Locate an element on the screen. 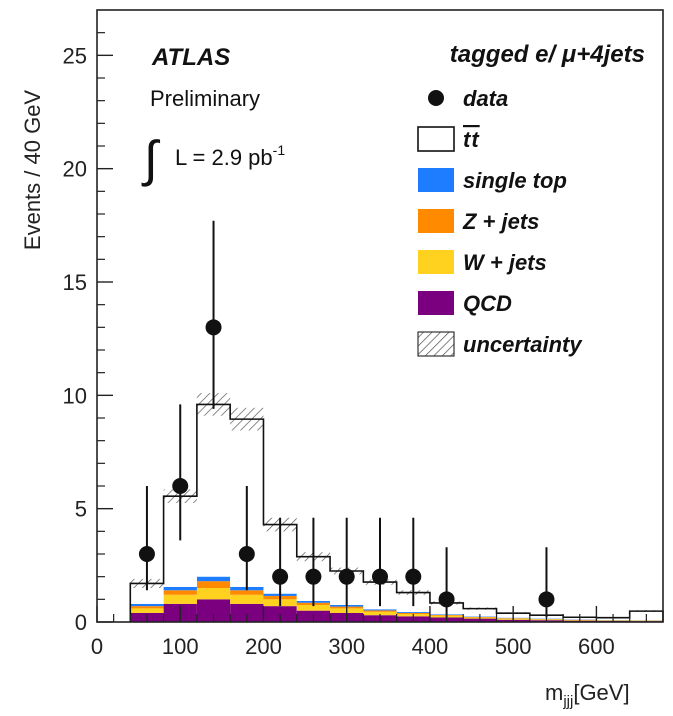 The height and width of the screenshot is (716, 673). legend-swatch-qcd is located at coordinates (436, 303).